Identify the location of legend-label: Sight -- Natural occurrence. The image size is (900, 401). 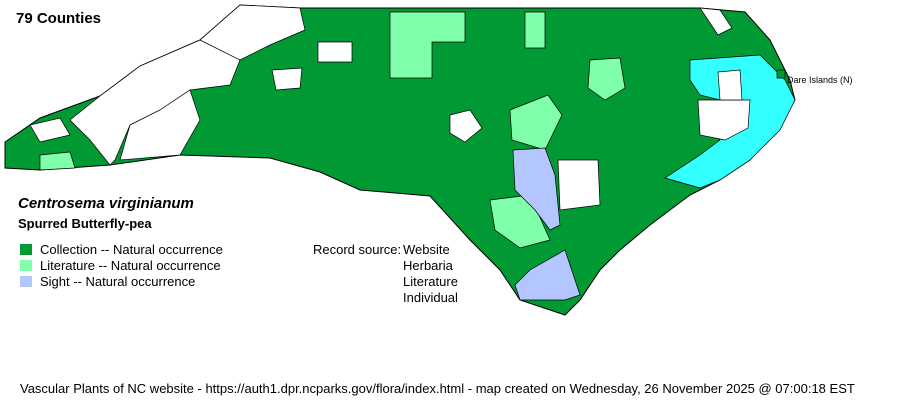
(118, 281).